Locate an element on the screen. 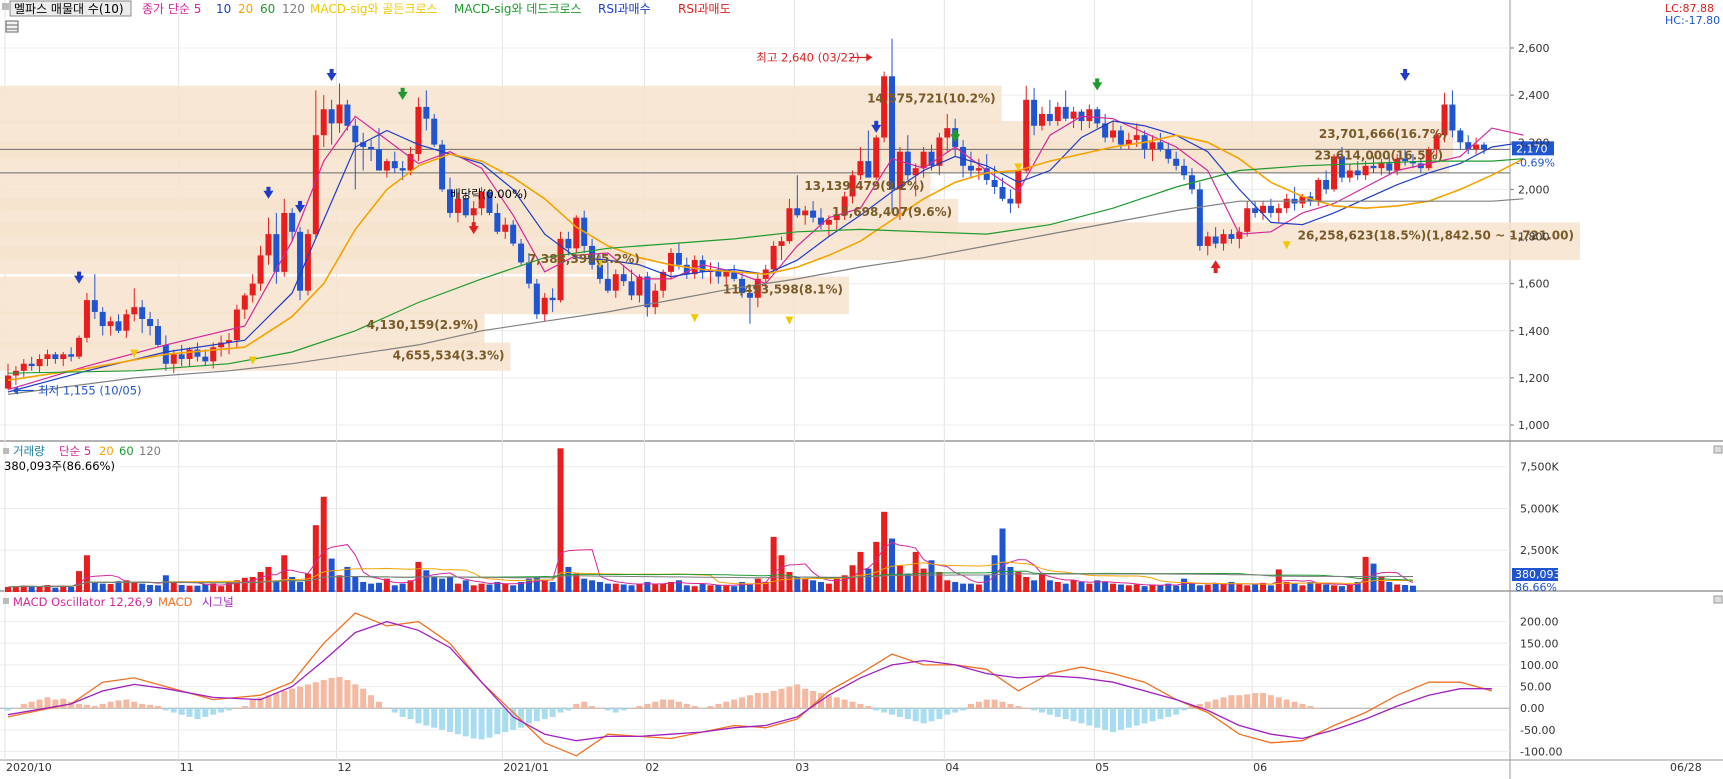 The image size is (1723, 779). macd-tick-label: -50.00 is located at coordinates (1537, 730).